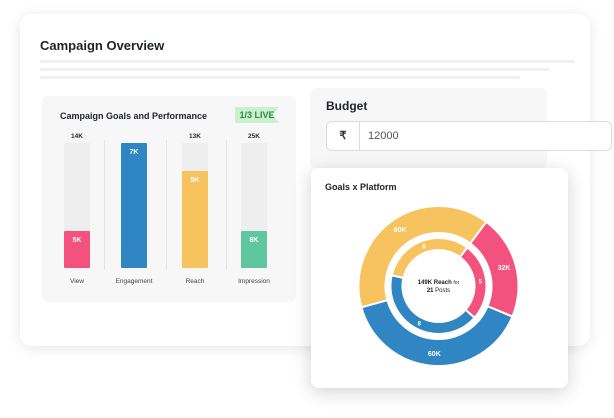 The width and height of the screenshot is (614, 418). What do you see at coordinates (434, 354) in the screenshot?
I see `outer-slice-label-1: 60K` at bounding box center [434, 354].